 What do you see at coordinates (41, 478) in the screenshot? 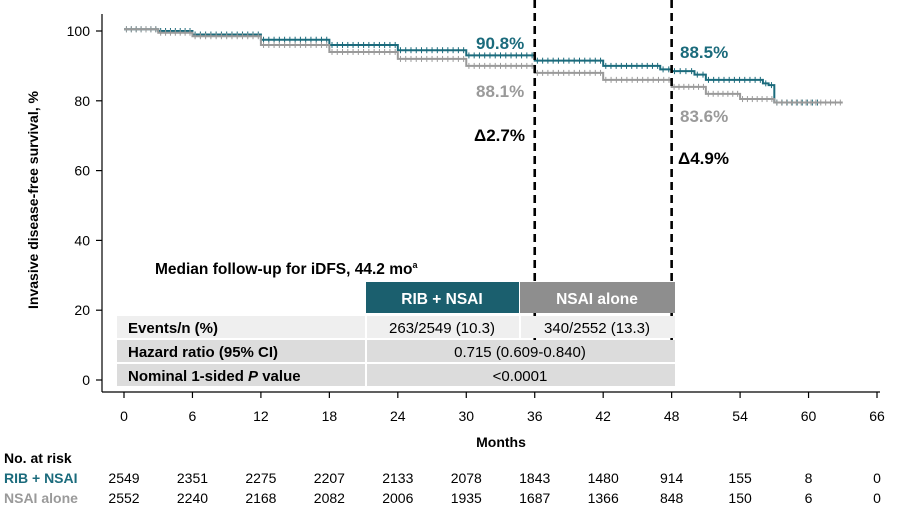
I see `risk-label-rib: RIB + NSAI` at bounding box center [41, 478].